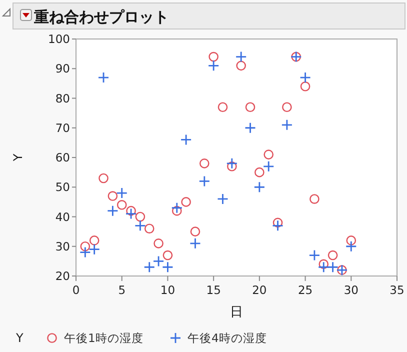  What do you see at coordinates (18, 157) in the screenshot?
I see `y-axis-title: Y` at bounding box center [18, 157].